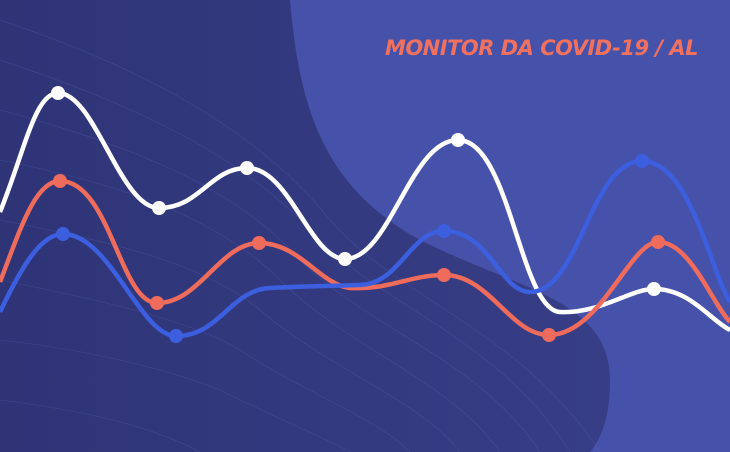 The image size is (730, 452). Describe the element at coordinates (541, 48) in the screenshot. I see `page-title: MONITOR DA COVID-19 / AL` at that location.